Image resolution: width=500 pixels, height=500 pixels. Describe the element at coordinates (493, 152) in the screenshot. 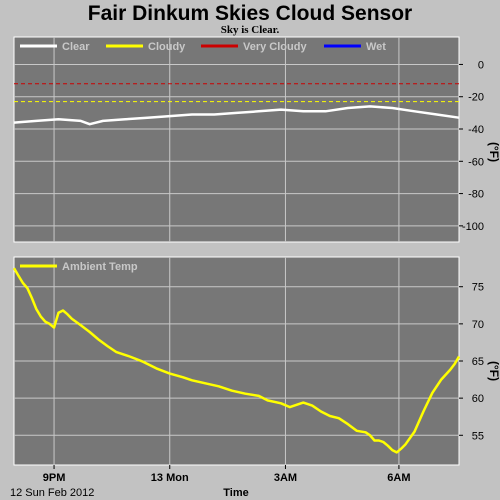

I see `sky-unit-label: (°F)` at that location.